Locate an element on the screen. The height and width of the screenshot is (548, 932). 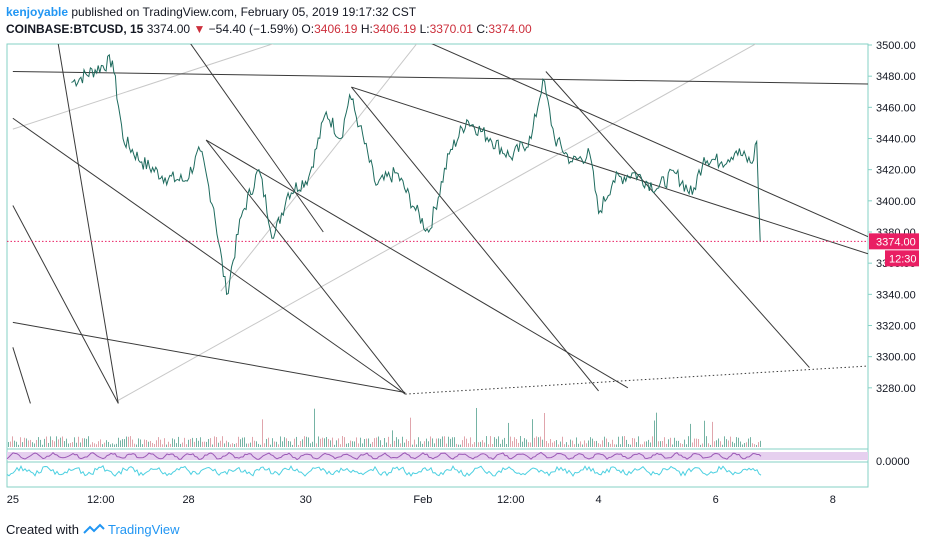
symbol-name: COINBASE:BTCUSD, 15 is located at coordinates (75, 29).